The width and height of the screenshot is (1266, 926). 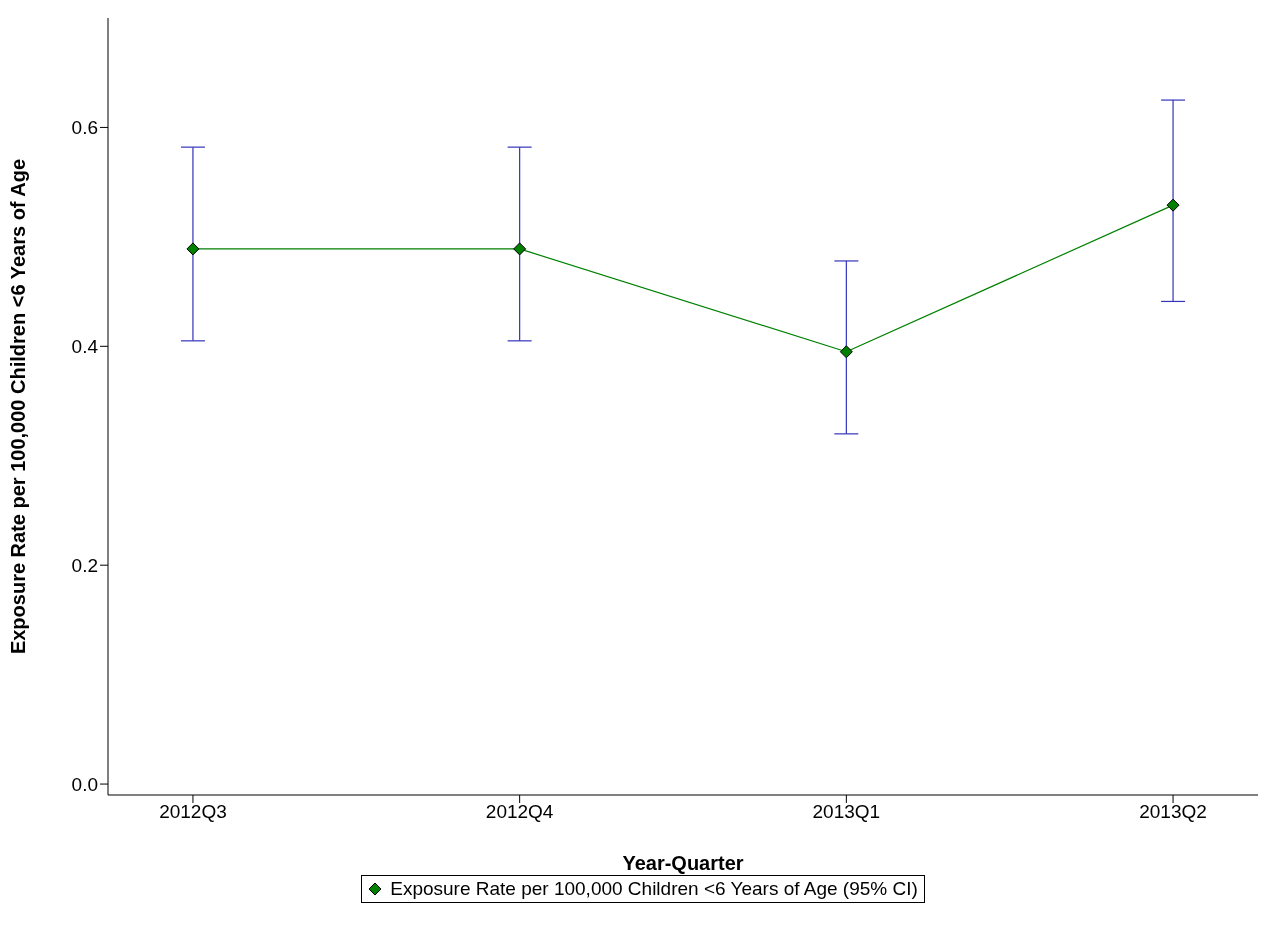 I want to click on y-axis-title: Exposure Rate per 100,000 Children <6 Years of Age, so click(x=18, y=406).